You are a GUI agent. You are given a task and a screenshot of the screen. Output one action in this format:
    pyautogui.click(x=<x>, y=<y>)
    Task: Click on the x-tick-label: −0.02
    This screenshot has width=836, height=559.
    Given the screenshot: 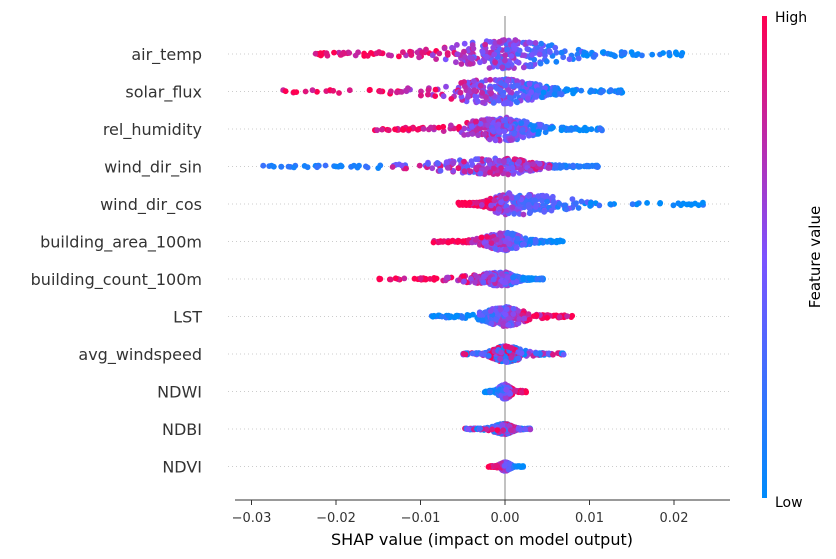 What is the action you would take?
    pyautogui.click(x=336, y=518)
    